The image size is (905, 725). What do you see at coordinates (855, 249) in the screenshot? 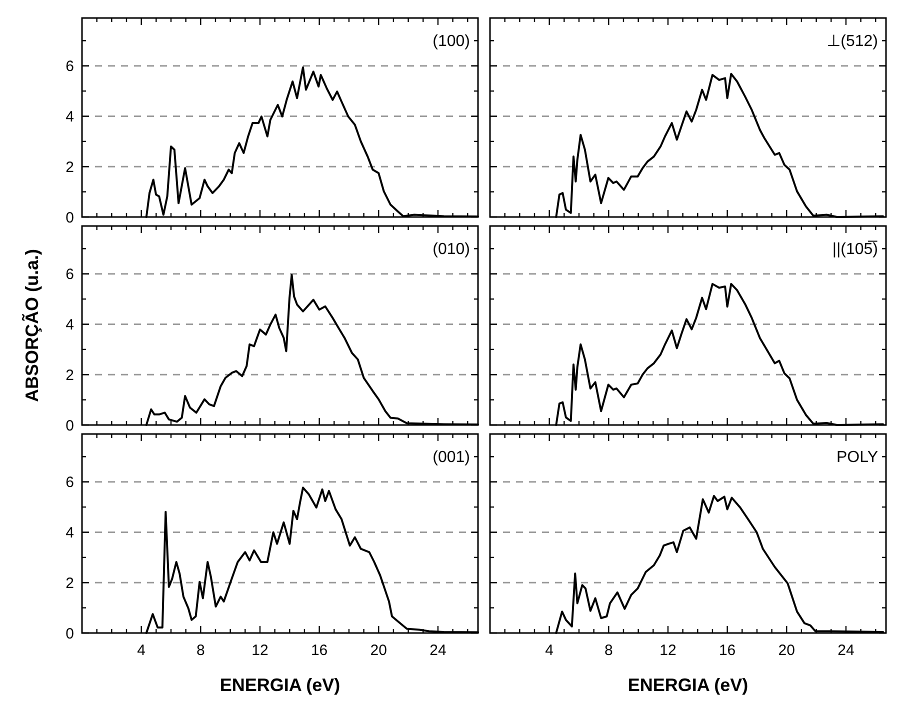
I see `annotation: ||(105̅)` at bounding box center [855, 249].